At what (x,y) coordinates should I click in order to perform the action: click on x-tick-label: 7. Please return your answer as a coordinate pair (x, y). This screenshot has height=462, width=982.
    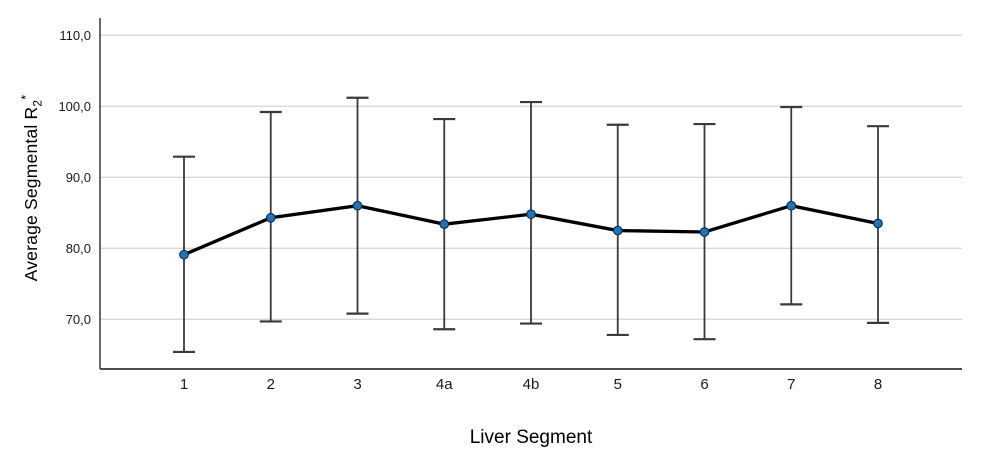
    Looking at the image, I should click on (791, 384).